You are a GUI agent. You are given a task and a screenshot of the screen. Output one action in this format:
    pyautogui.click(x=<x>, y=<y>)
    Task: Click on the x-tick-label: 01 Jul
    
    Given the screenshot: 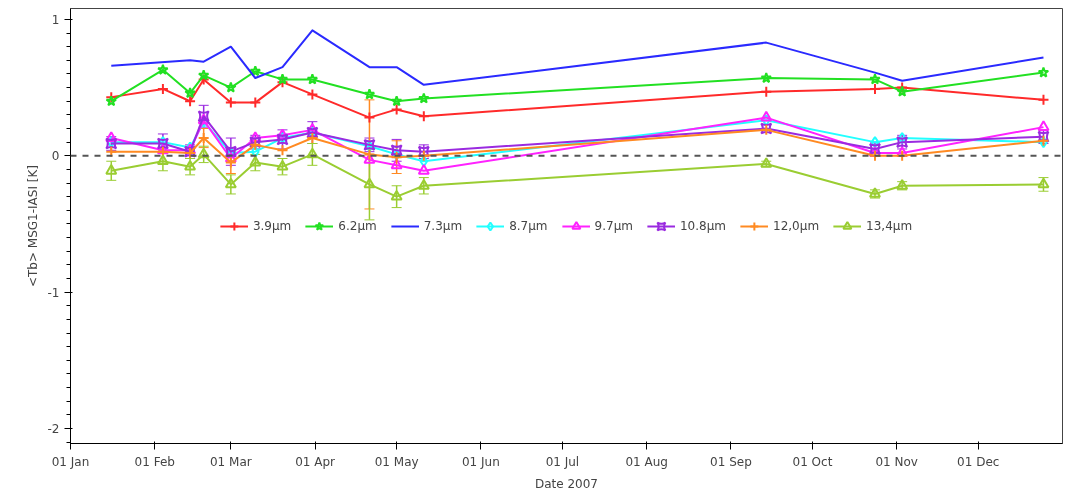 What is the action you would take?
    pyautogui.click(x=562, y=461)
    